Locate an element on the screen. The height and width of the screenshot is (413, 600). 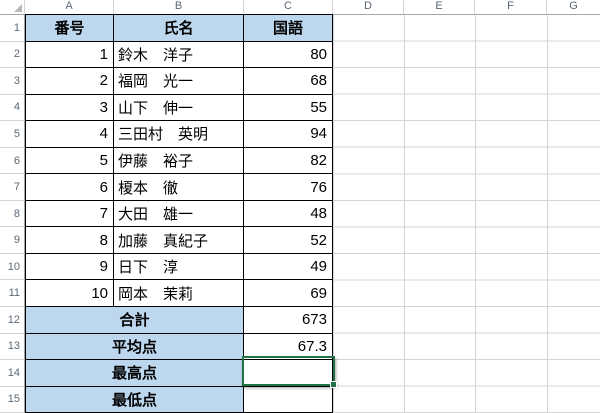
row-header: 15 is located at coordinates (12, 400).